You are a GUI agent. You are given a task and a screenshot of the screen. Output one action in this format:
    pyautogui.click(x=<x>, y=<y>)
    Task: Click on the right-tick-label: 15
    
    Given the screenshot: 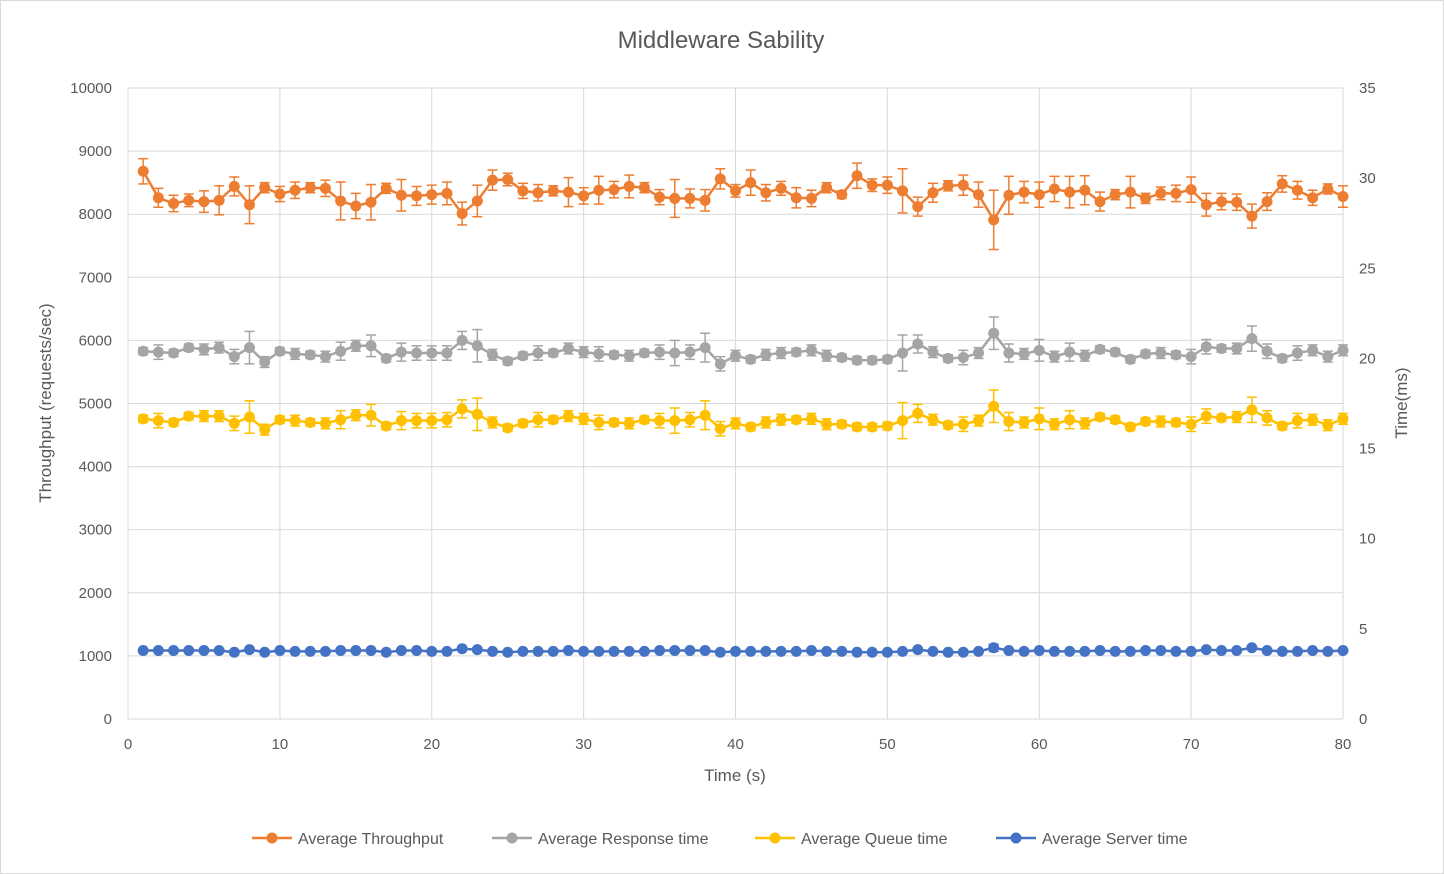 What is the action you would take?
    pyautogui.click(x=1367, y=449)
    